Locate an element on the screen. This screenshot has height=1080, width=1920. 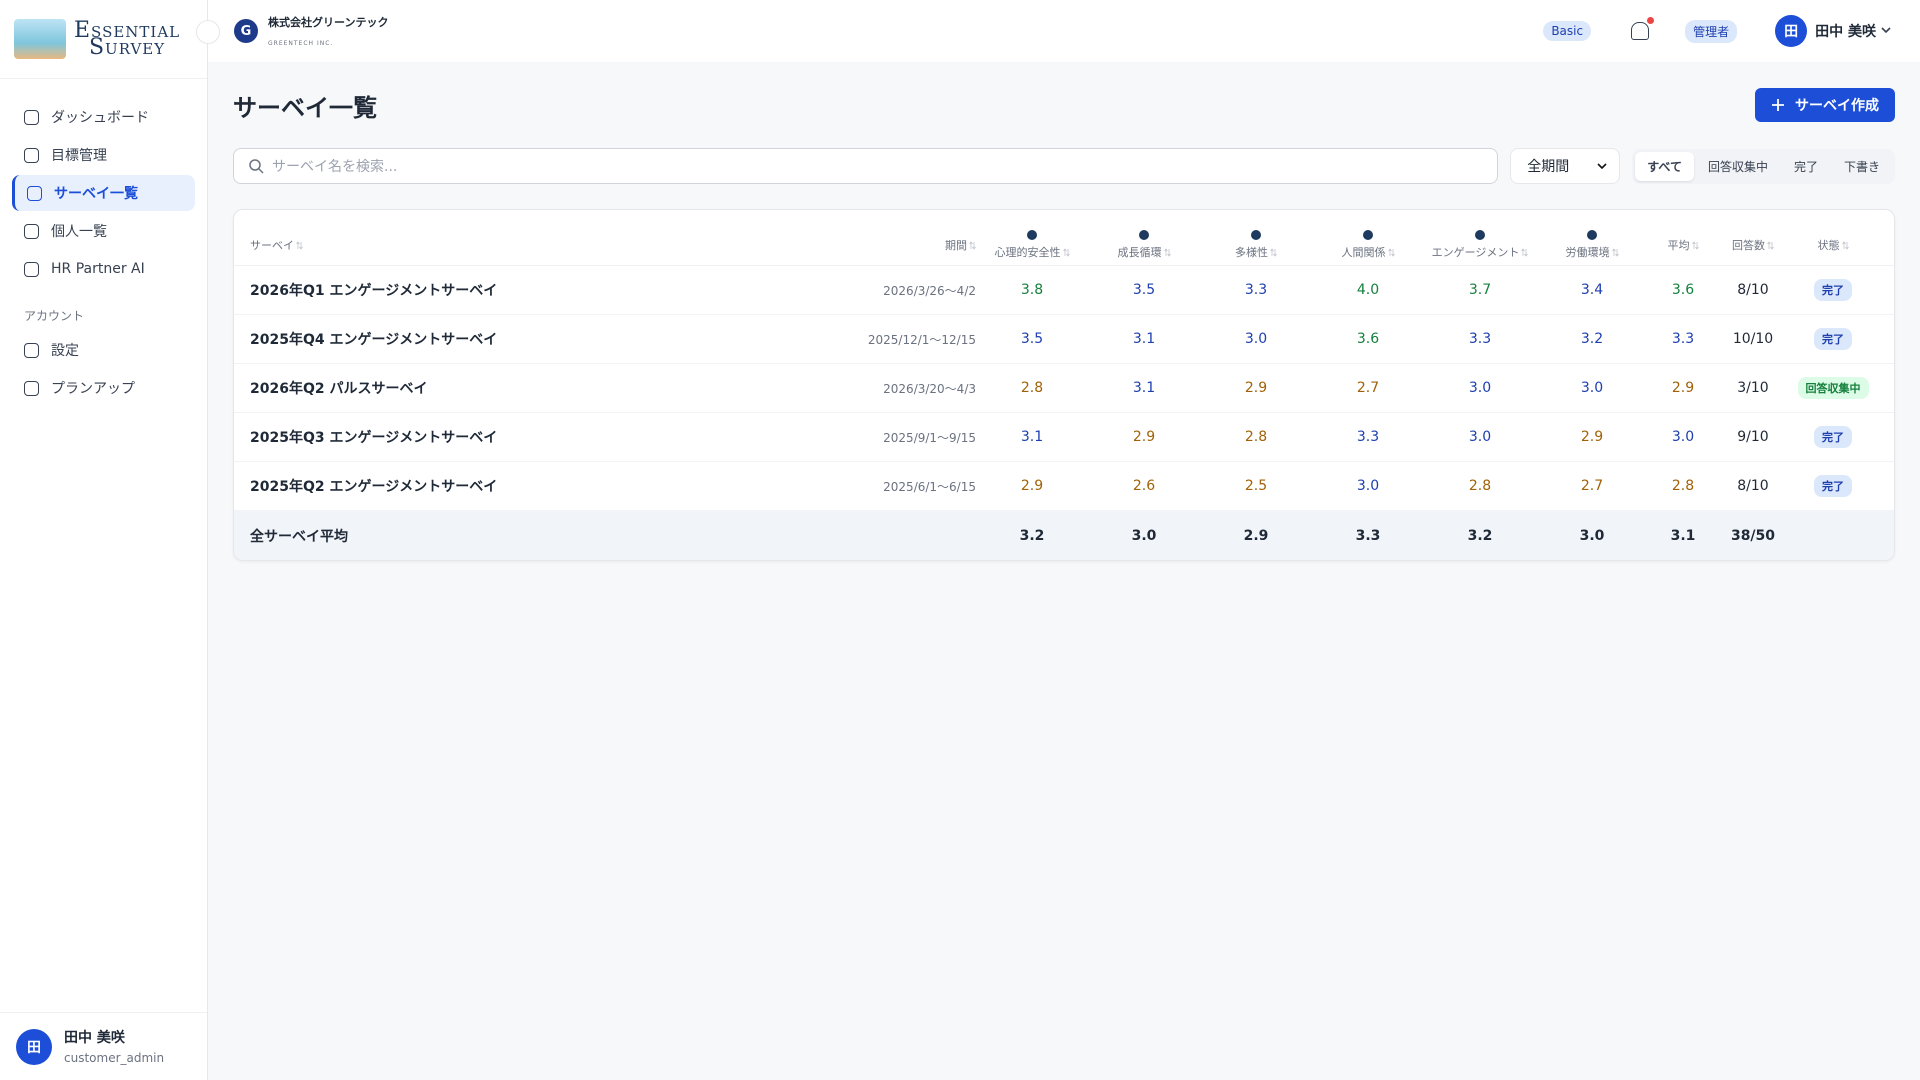
logo-text: Essential Survey is located at coordinates (127, 39).